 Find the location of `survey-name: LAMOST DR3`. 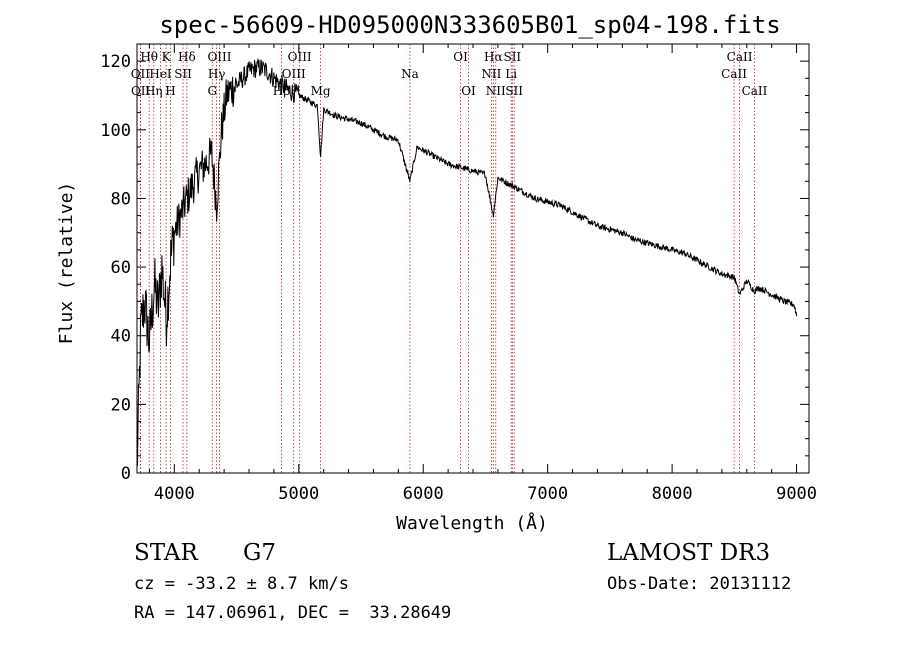

survey-name: LAMOST DR3 is located at coordinates (689, 553).